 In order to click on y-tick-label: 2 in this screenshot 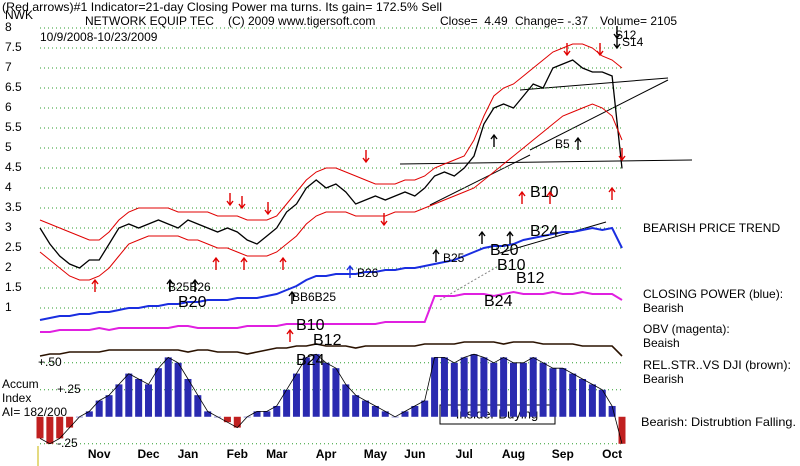, I will do `click(8, 267)`.